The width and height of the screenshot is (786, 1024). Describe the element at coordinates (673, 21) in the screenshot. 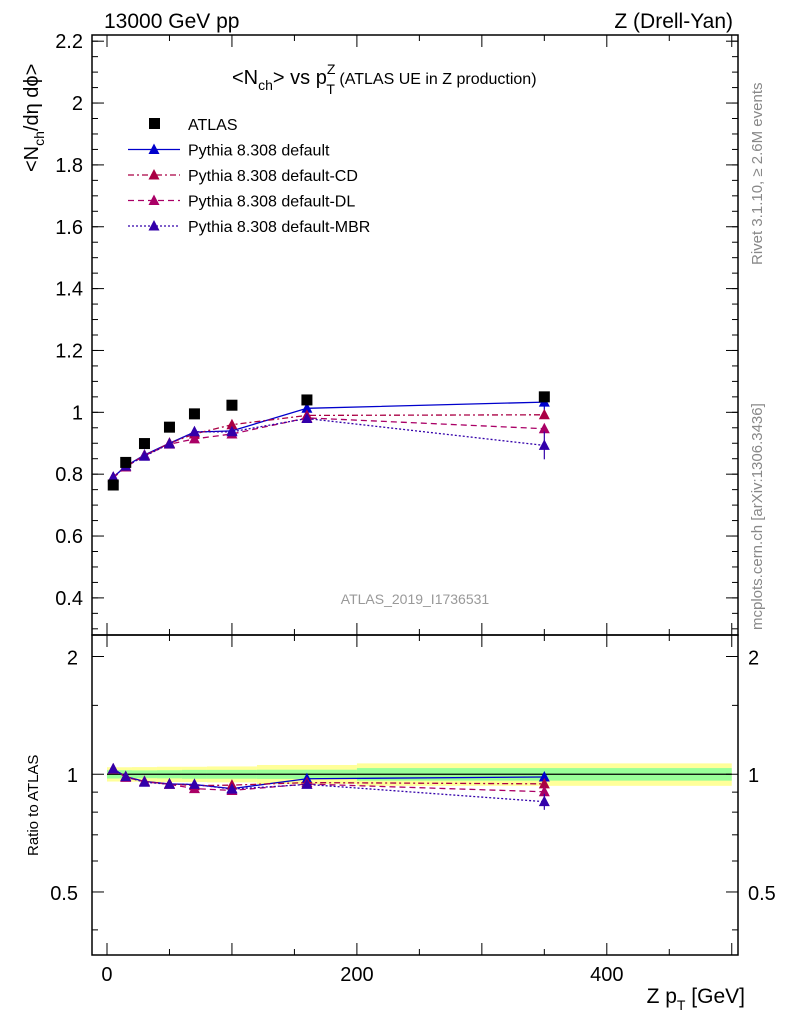

I see `header-right-label: Z (Drell-Yan)` at that location.